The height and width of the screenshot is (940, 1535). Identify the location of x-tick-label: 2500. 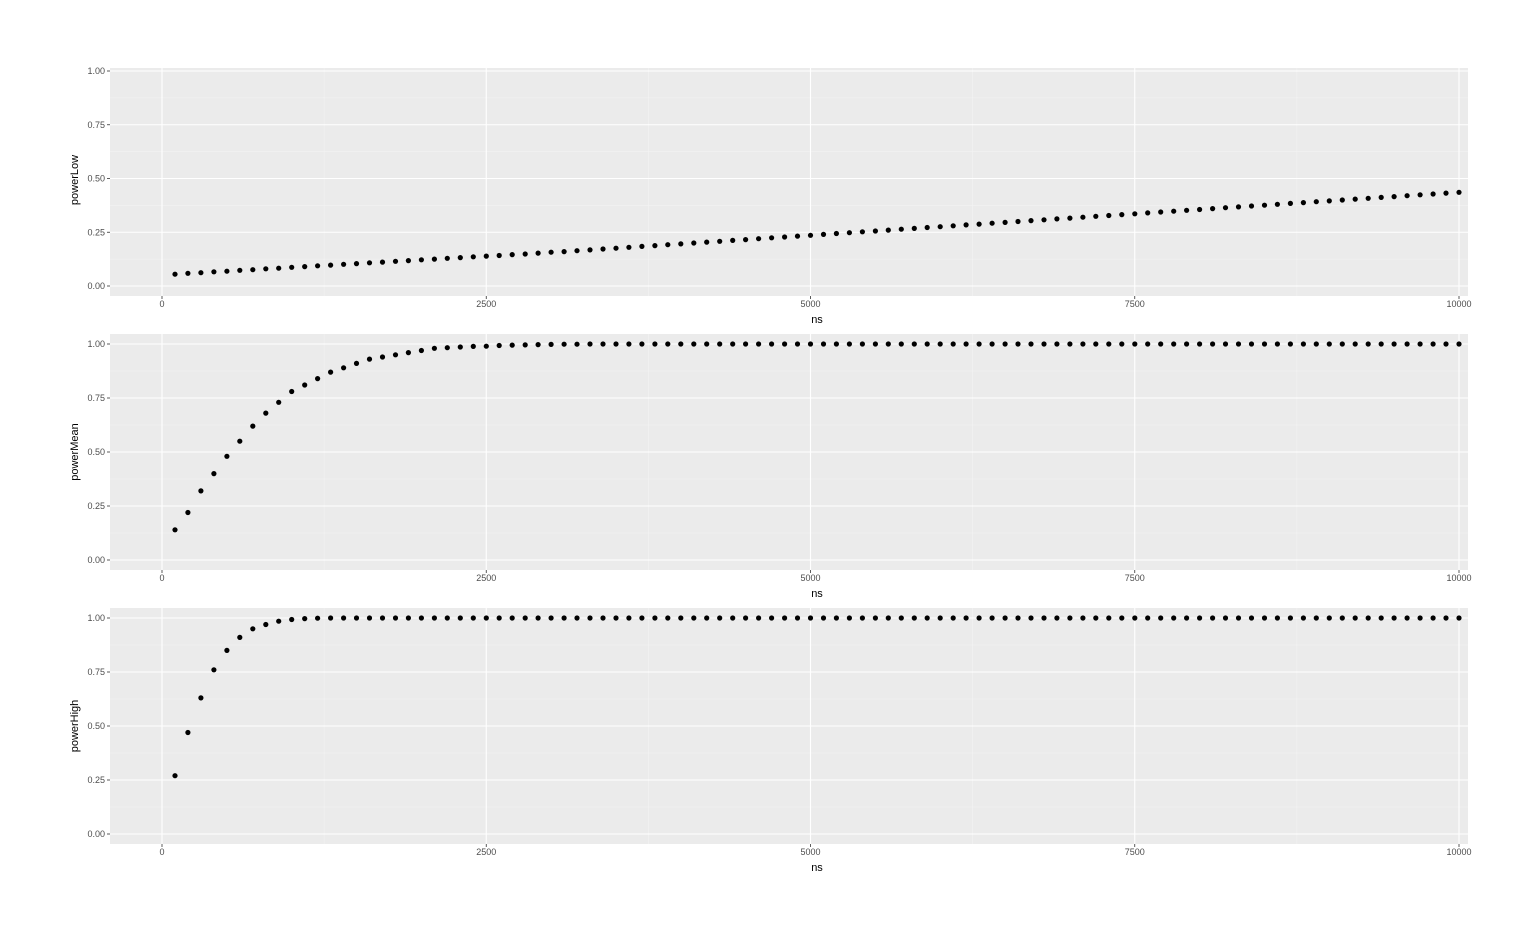
(486, 578).